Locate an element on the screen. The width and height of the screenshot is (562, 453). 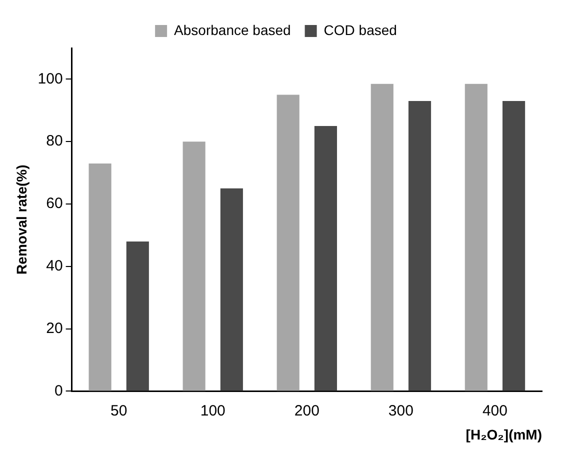
x-tick-label: 50 is located at coordinates (119, 411).